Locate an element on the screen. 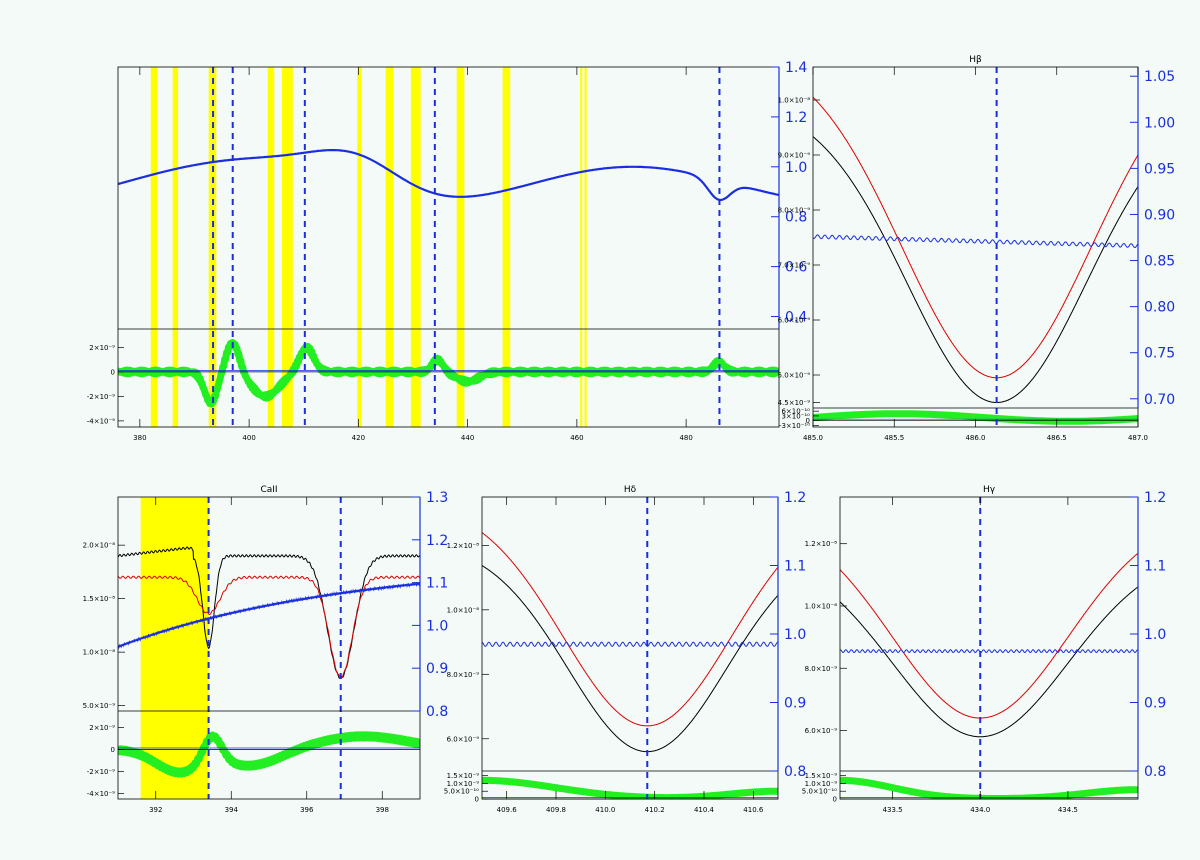 The height and width of the screenshot is (860, 1200). x-tick-label: 485.0 is located at coordinates (813, 438).